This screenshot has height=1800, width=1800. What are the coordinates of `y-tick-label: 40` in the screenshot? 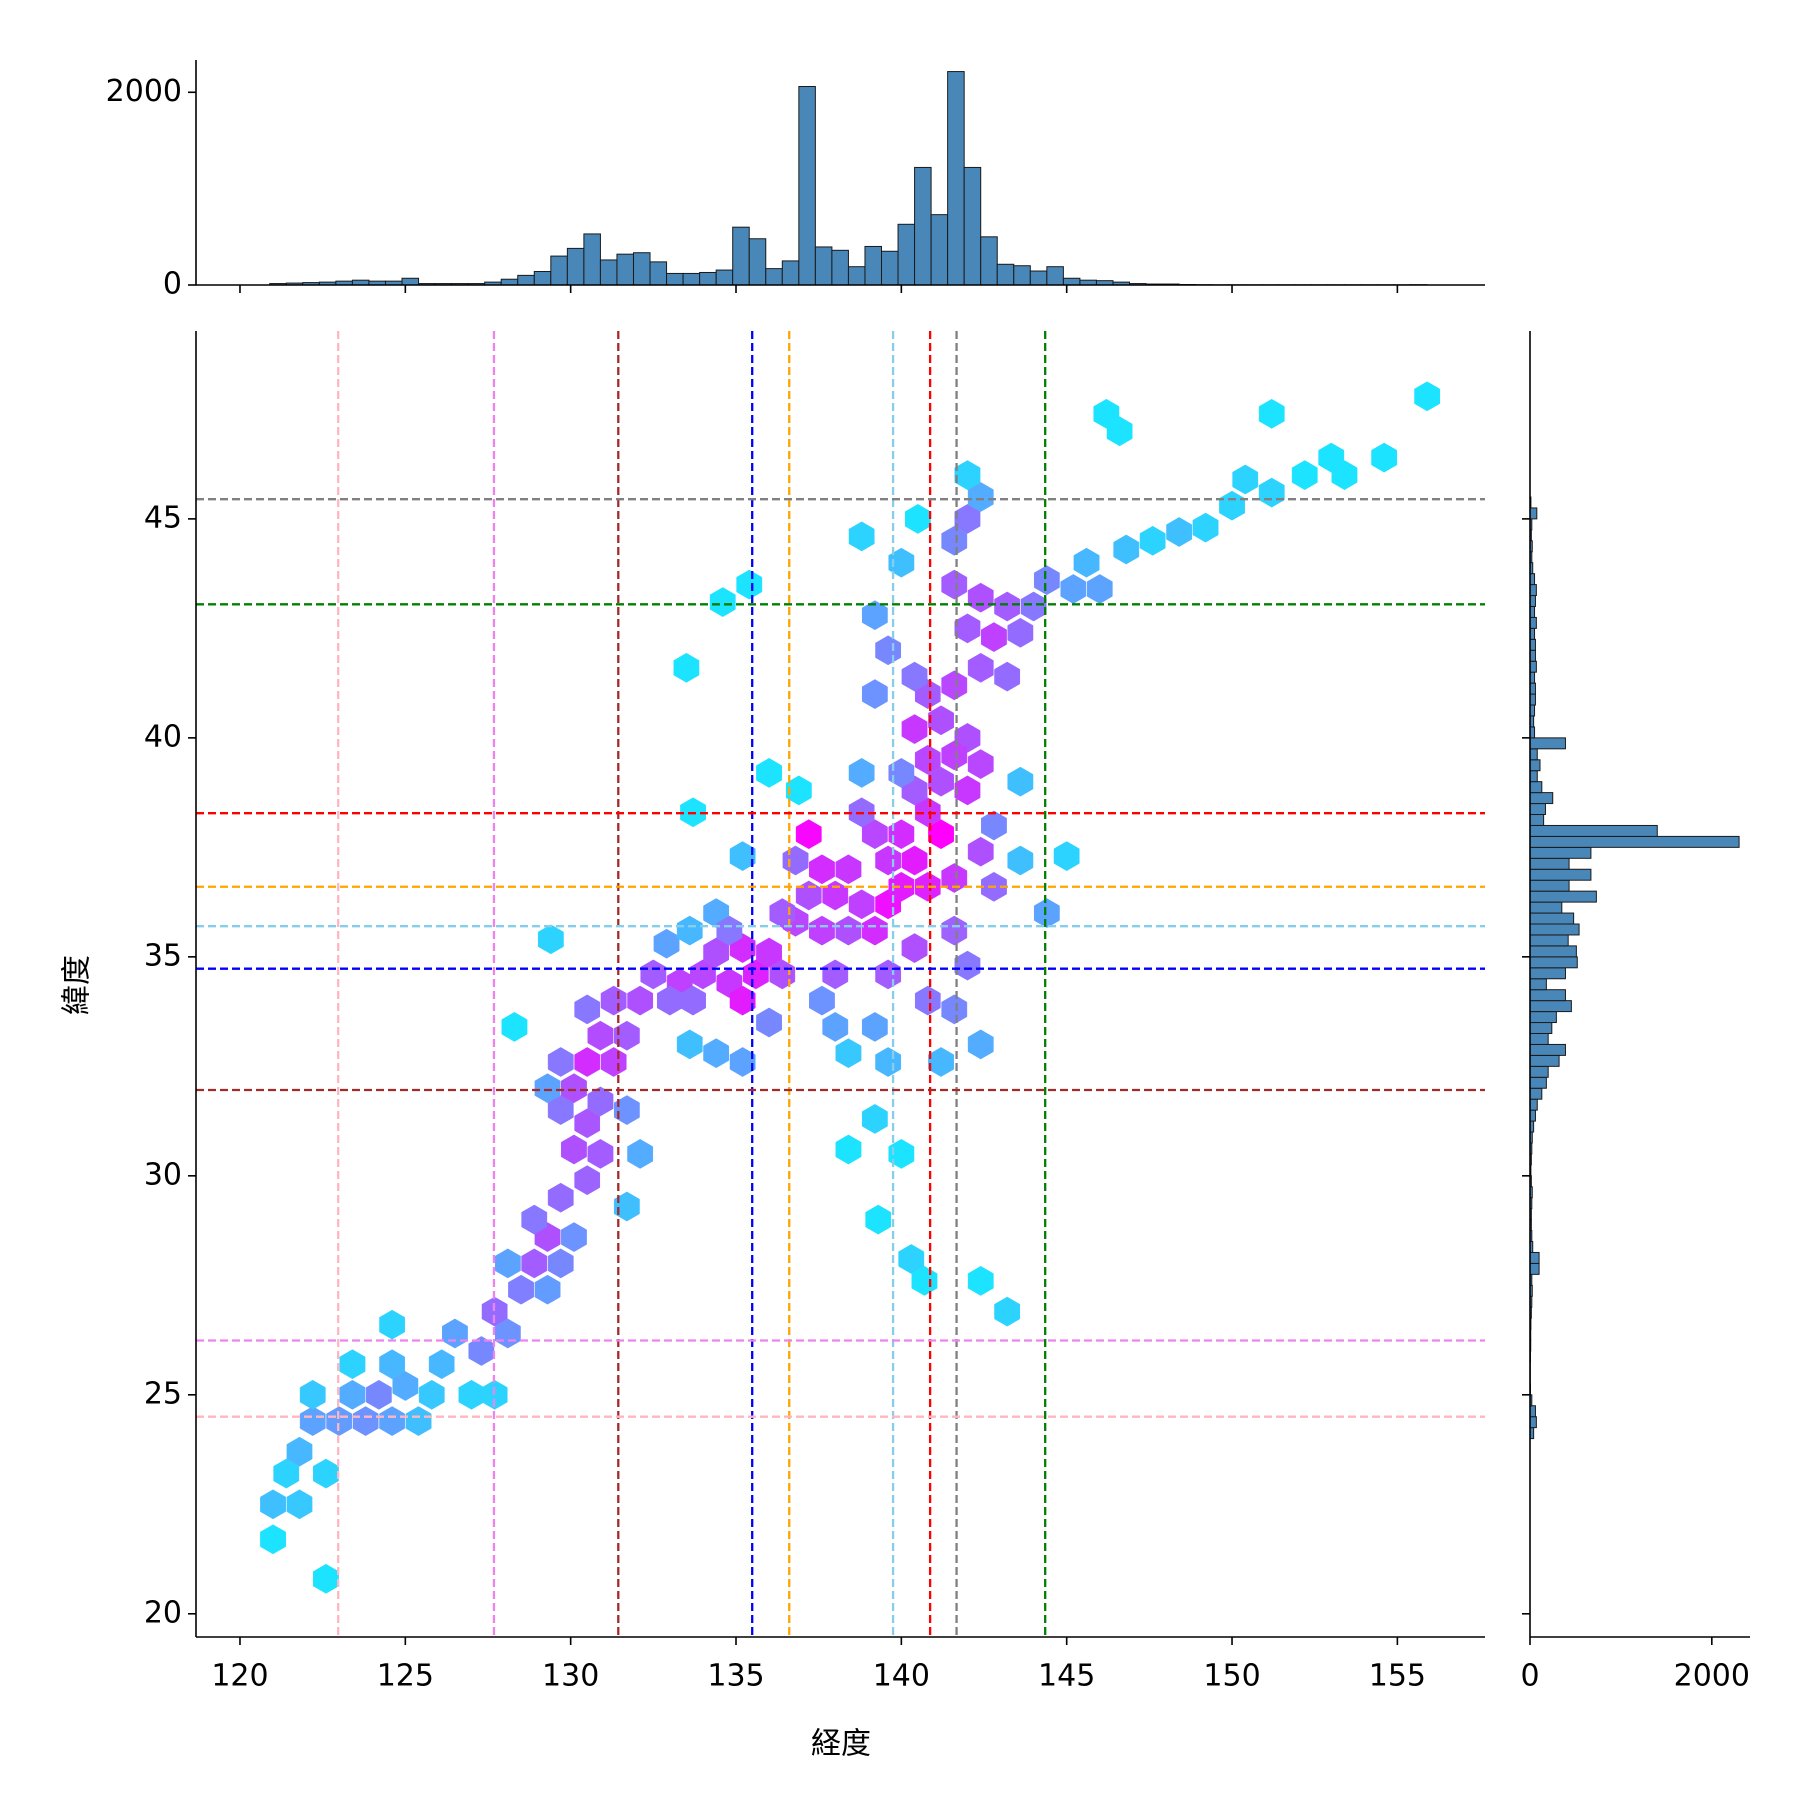 It's located at (163, 736).